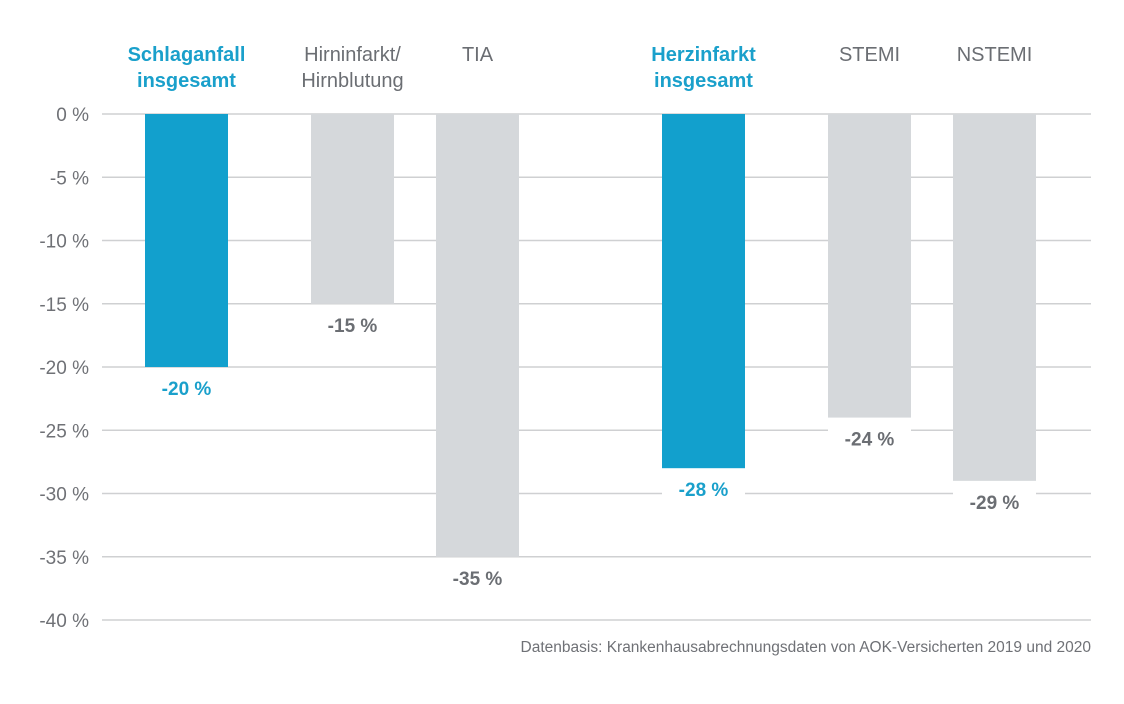 This screenshot has width=1124, height=704. I want to click on data-label: -28 %, so click(704, 490).